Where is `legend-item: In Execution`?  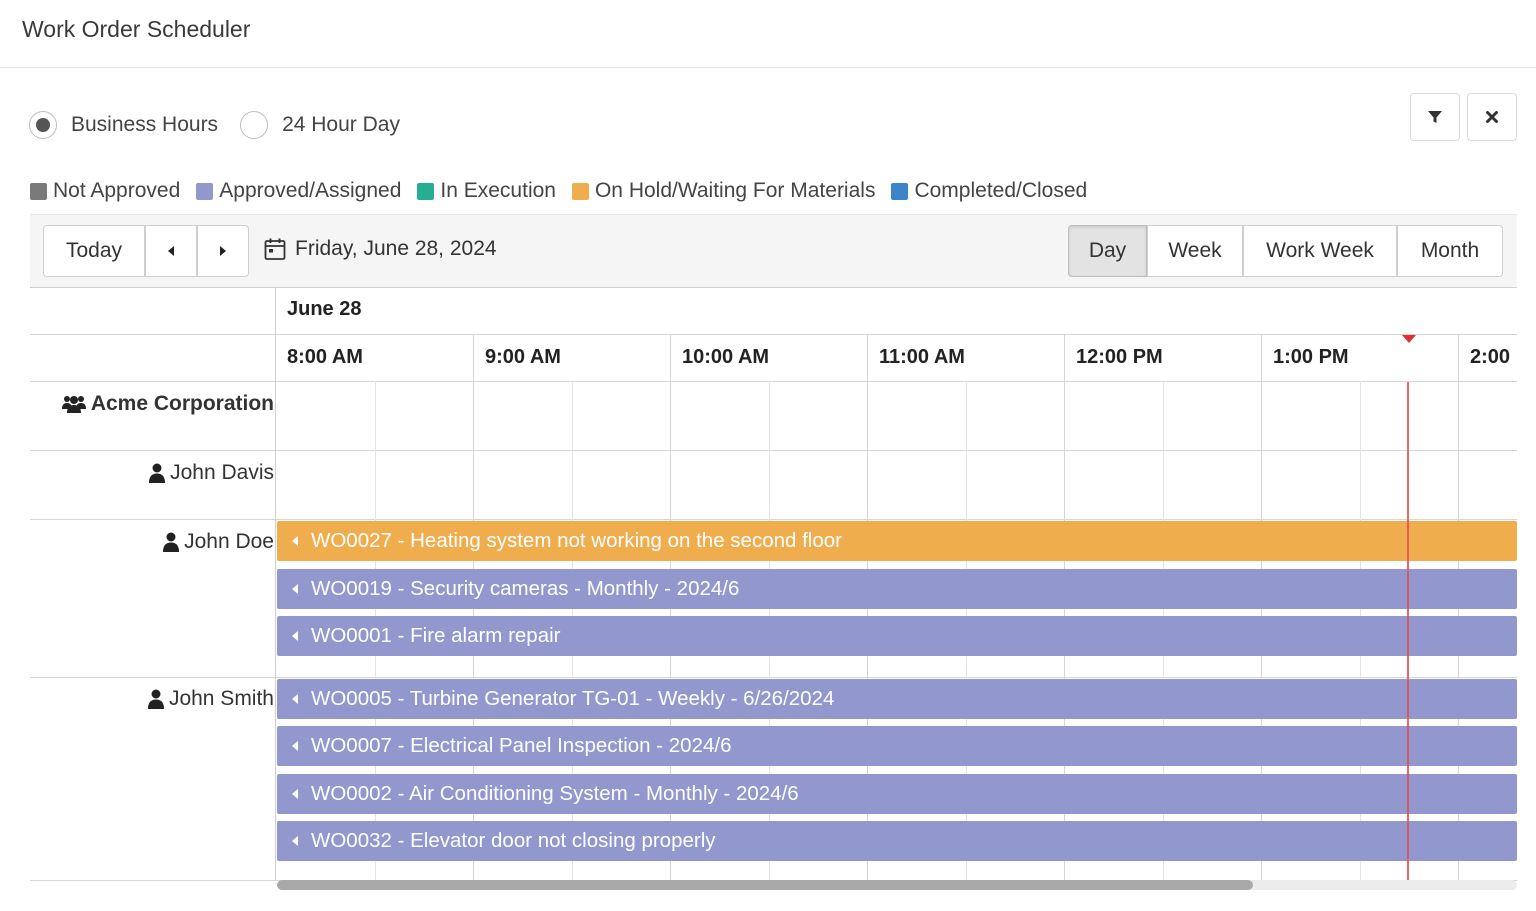 legend-item: In Execution is located at coordinates (486, 191).